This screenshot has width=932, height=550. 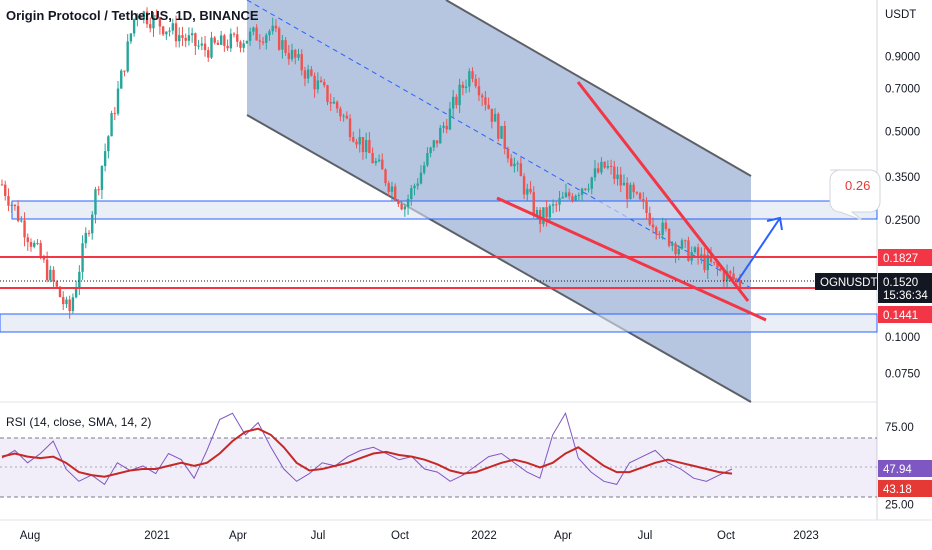 What do you see at coordinates (726, 536) in the screenshot?
I see `time-tick-8: Oct` at bounding box center [726, 536].